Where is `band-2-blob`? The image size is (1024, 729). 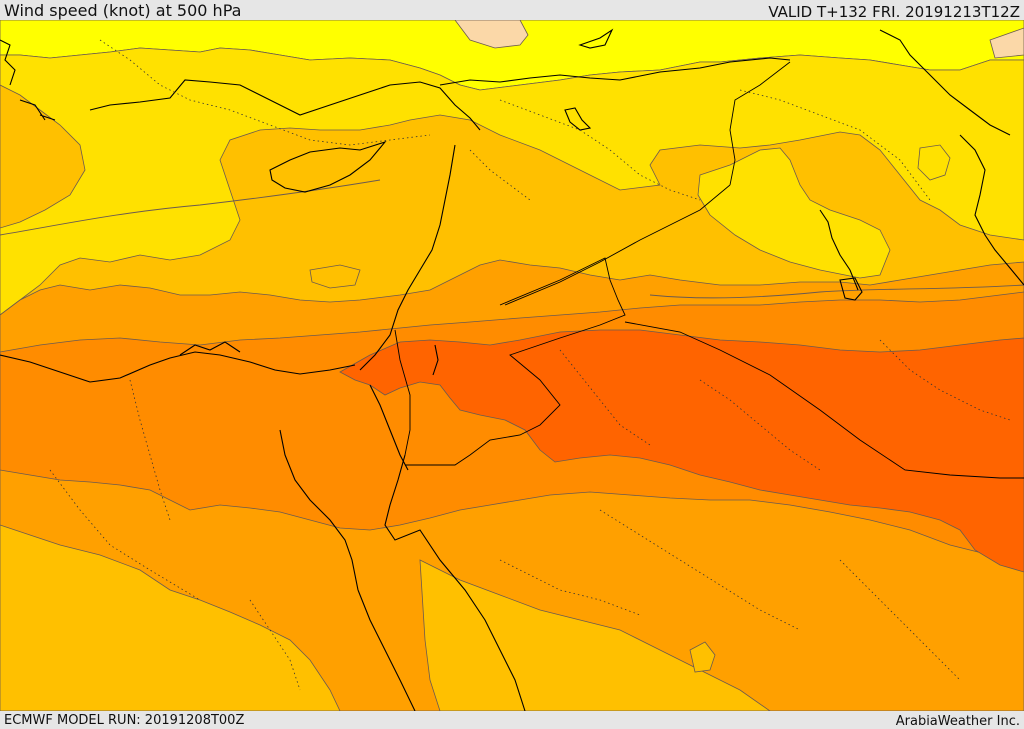 band-2-blob is located at coordinates (934, 162).